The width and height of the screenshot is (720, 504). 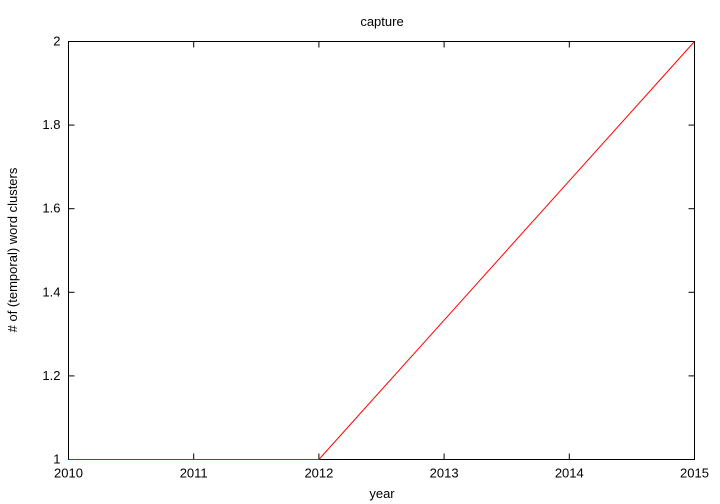 What do you see at coordinates (68, 473) in the screenshot?
I see `x-tick-label: 2010` at bounding box center [68, 473].